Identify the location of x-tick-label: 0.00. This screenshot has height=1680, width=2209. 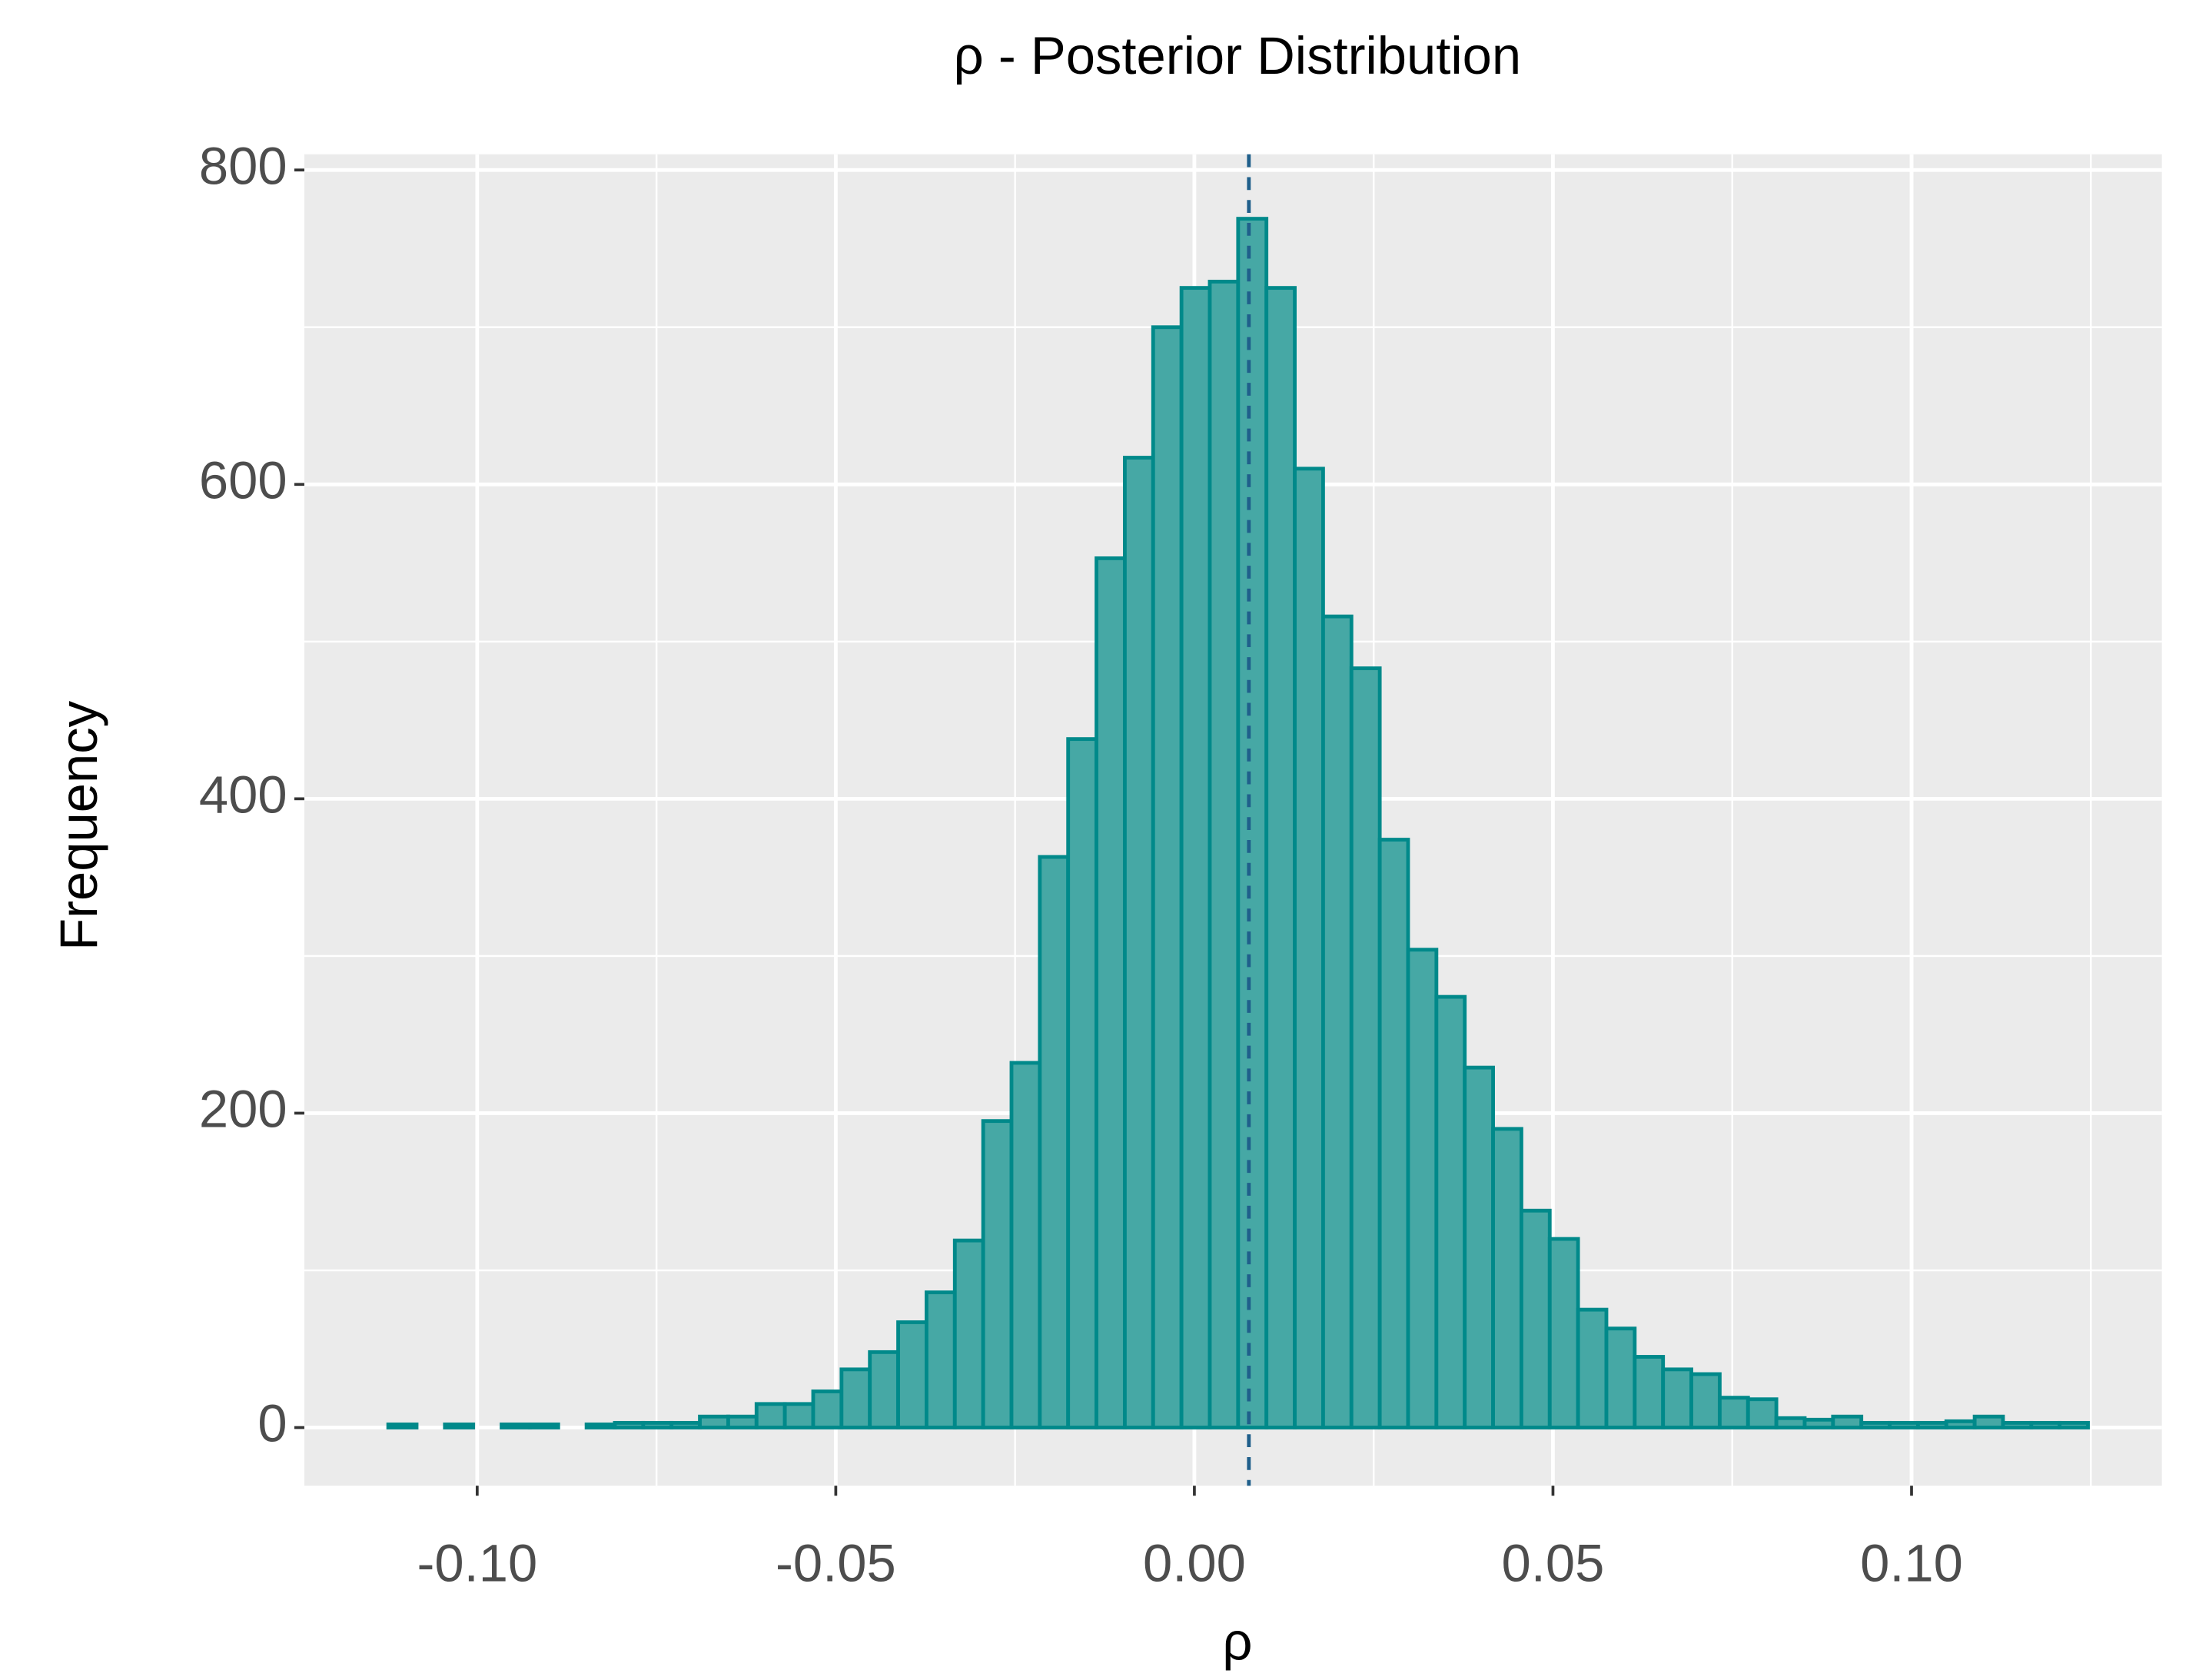
(1194, 1562).